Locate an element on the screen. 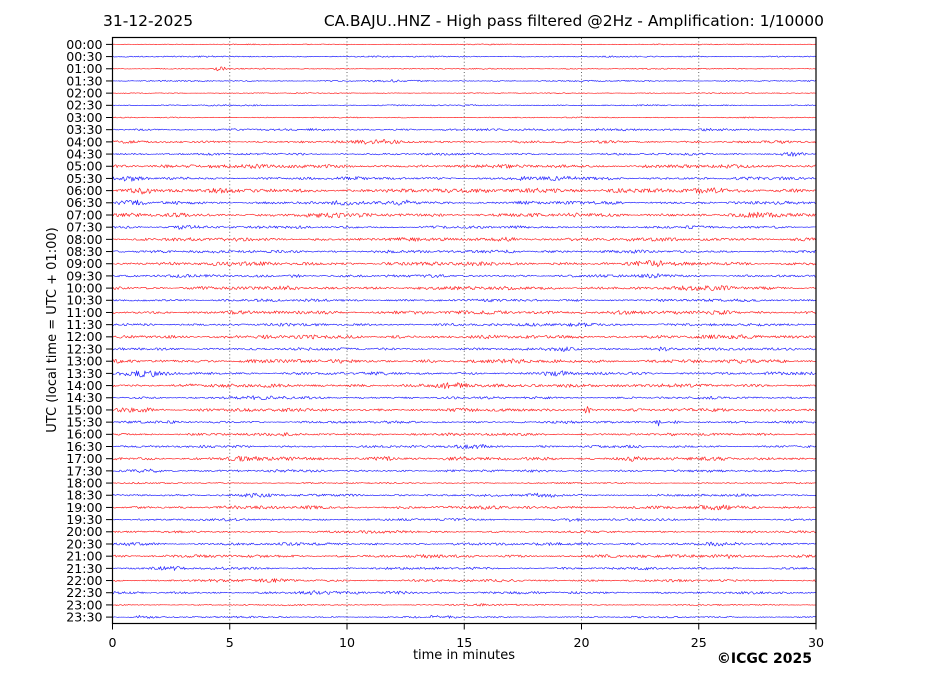 This screenshot has height=696, width=927. row-label: 16:30 is located at coordinates (84, 446).